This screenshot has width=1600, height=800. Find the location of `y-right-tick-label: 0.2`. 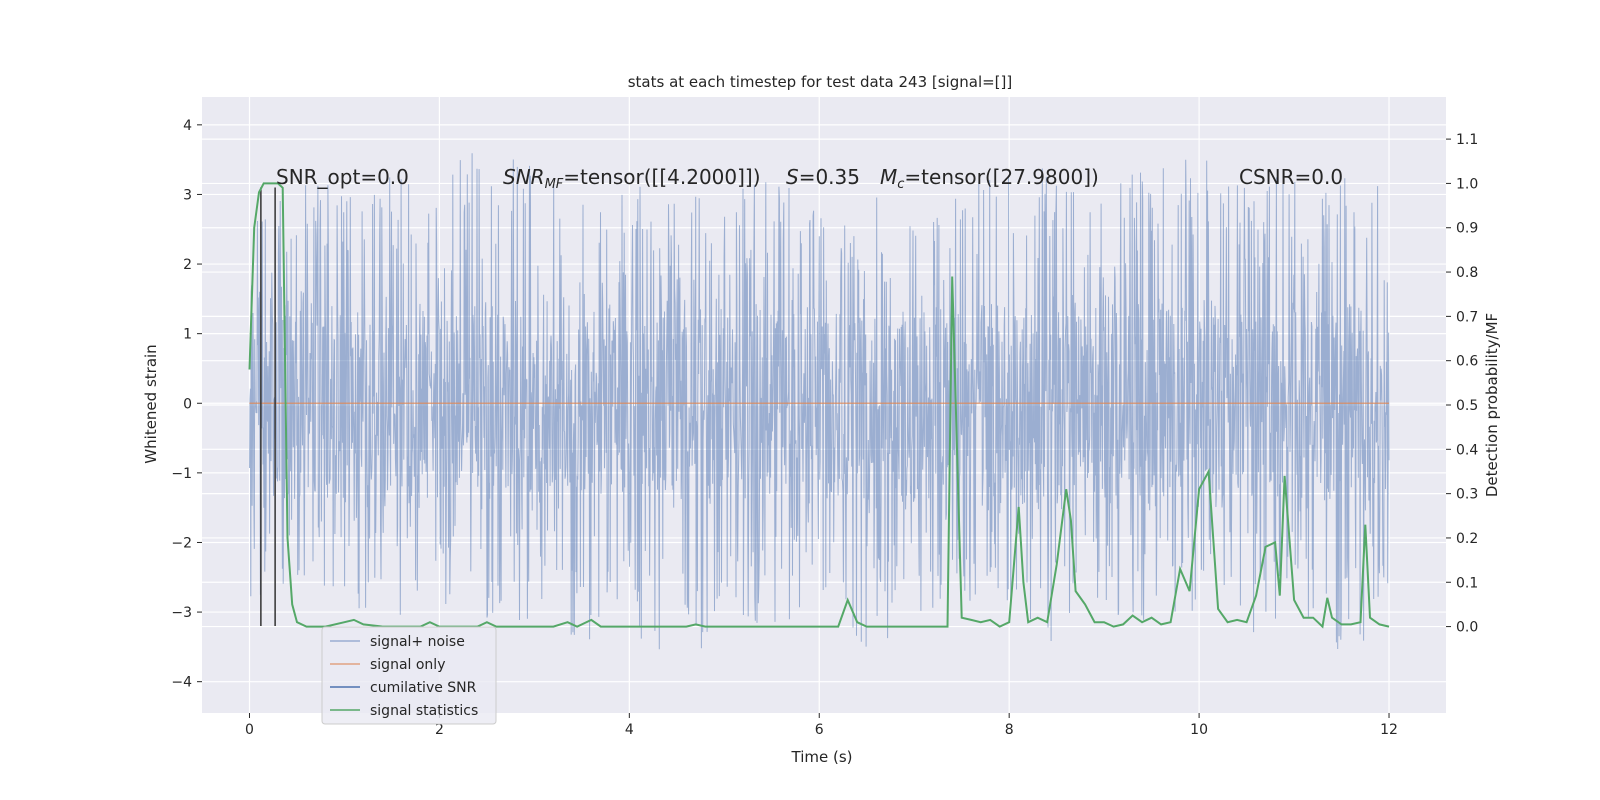

y-right-tick-label: 0.2 is located at coordinates (1467, 539).